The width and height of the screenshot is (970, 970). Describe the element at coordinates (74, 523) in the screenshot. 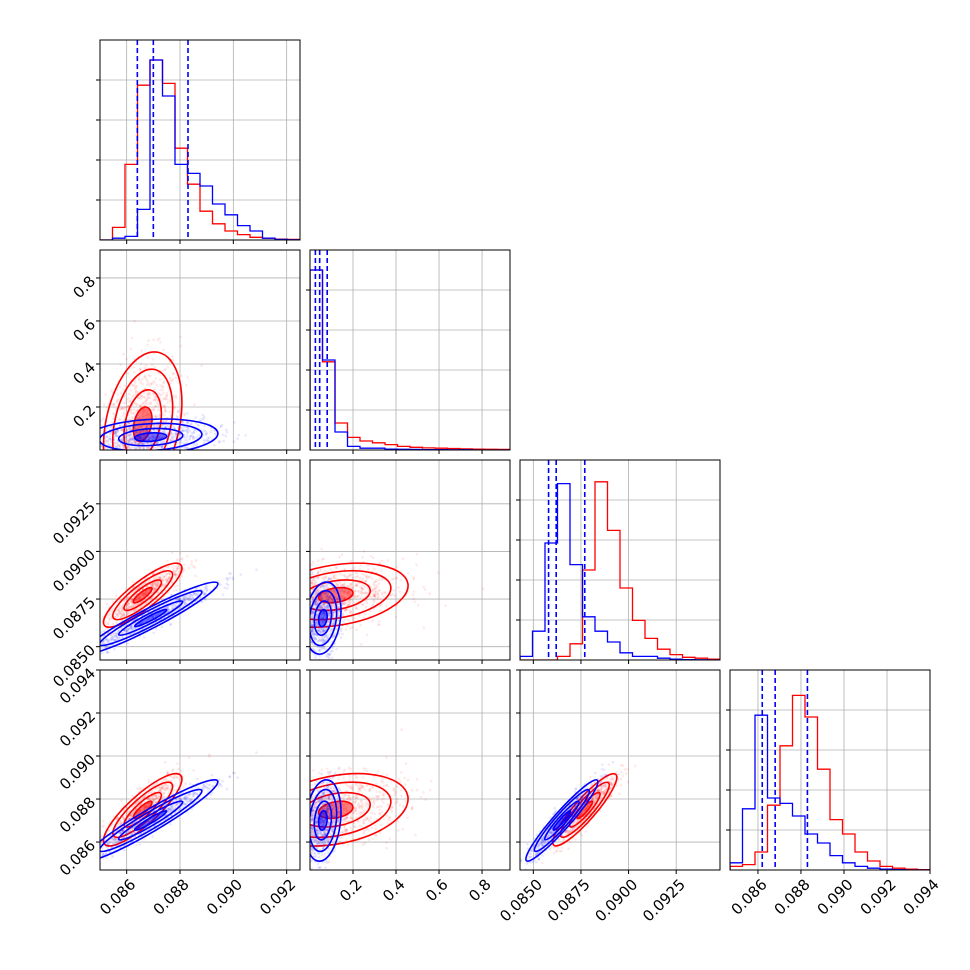

I see `y-tick-label: 0.0925` at that location.